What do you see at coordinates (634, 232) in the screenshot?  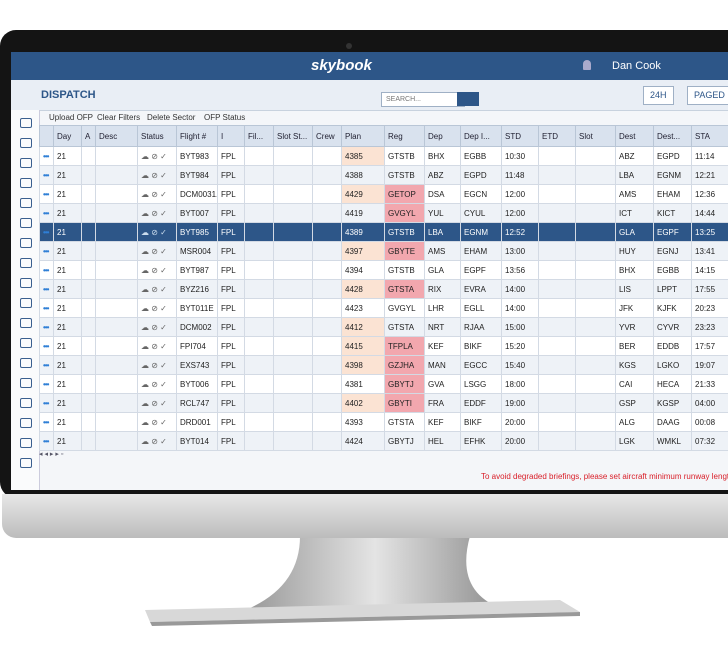 I see `table-cell: GLA` at bounding box center [634, 232].